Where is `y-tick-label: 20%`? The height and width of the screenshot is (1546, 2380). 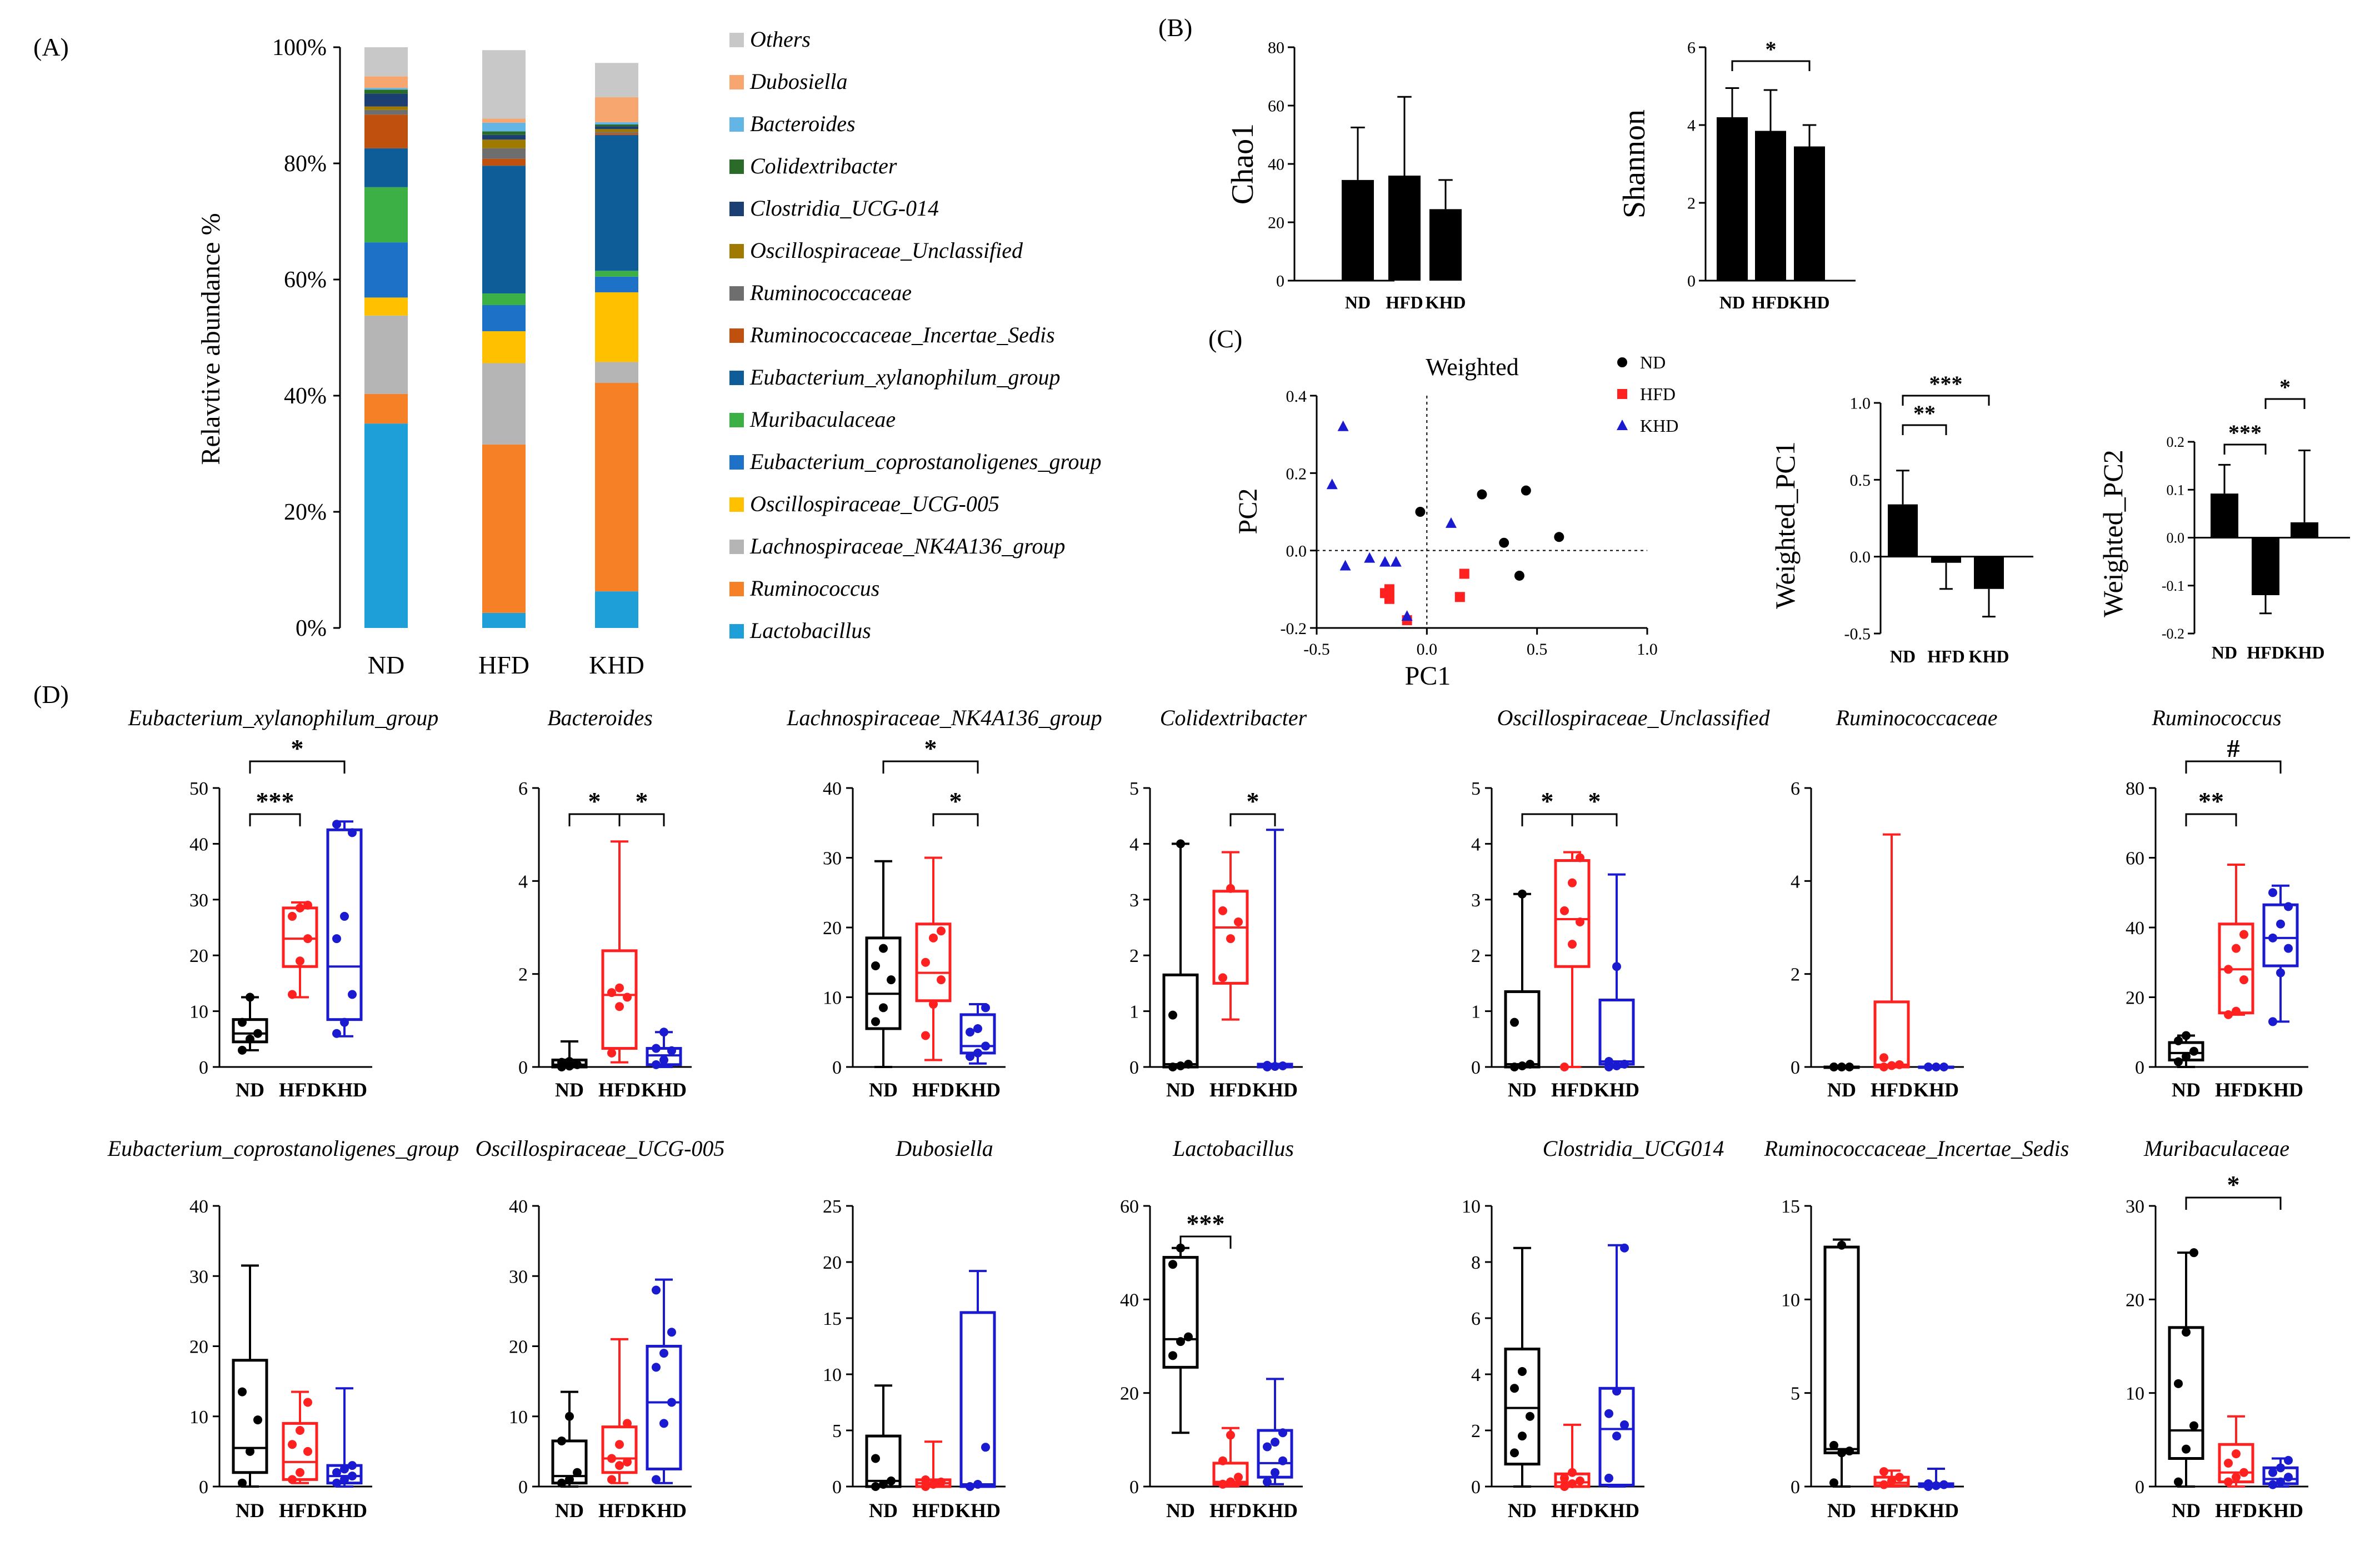
y-tick-label: 20% is located at coordinates (305, 512).